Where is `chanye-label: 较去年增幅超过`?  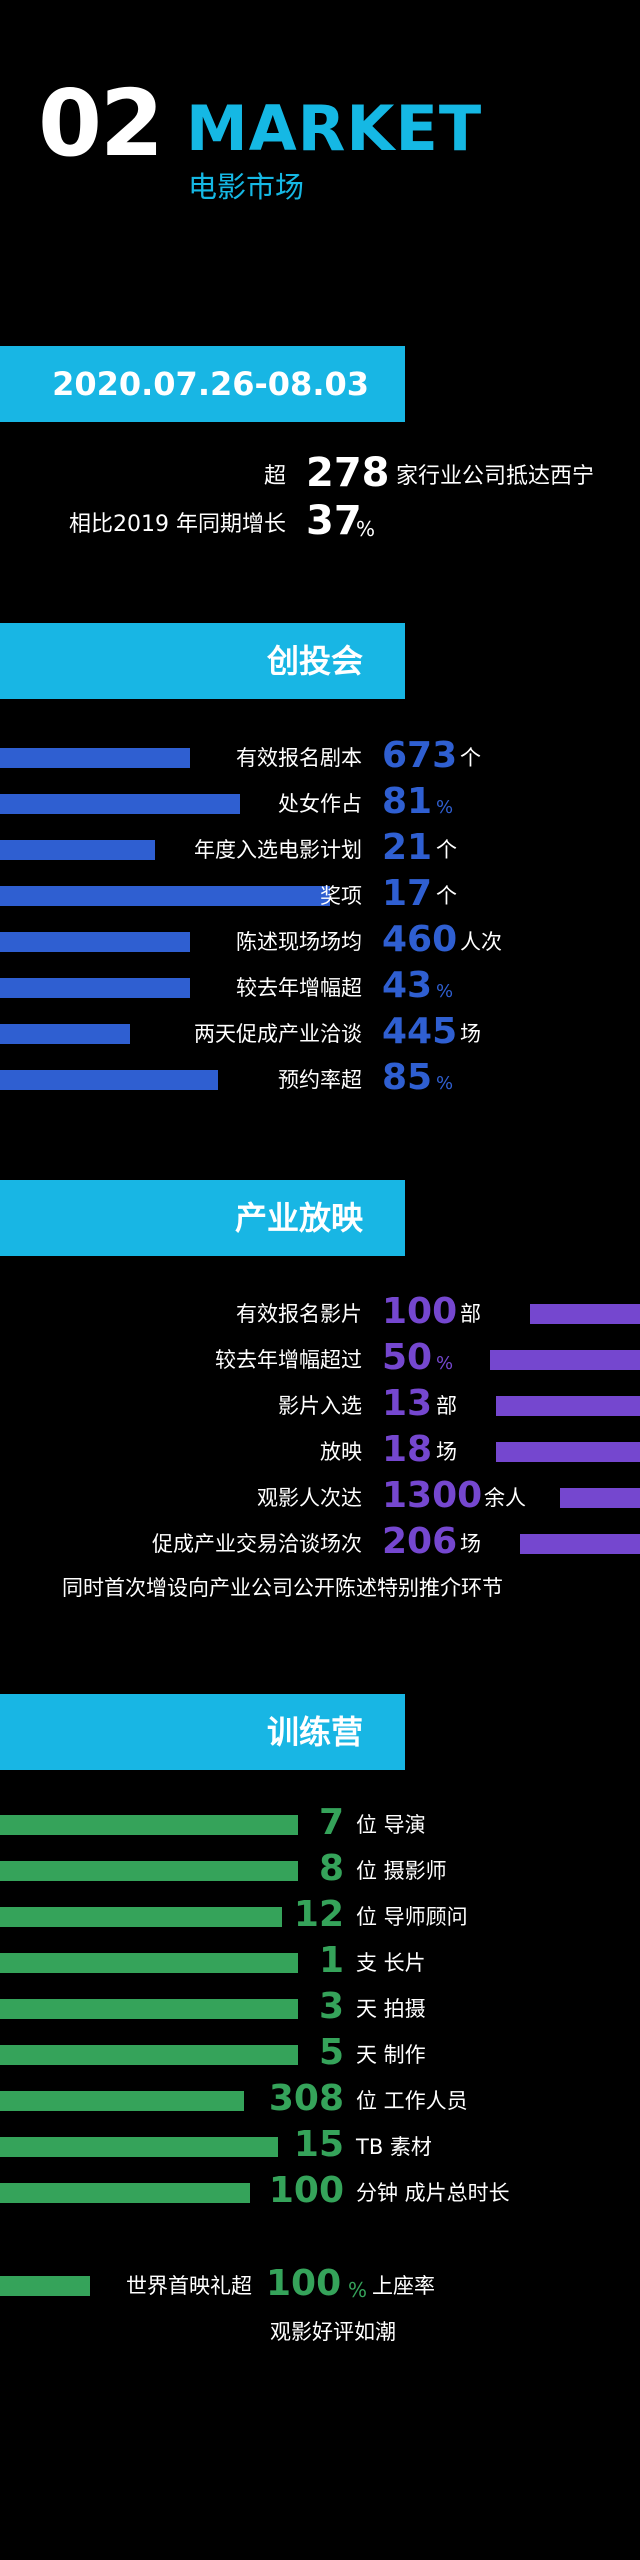
chanye-label: 较去年增幅超过 is located at coordinates (288, 1360).